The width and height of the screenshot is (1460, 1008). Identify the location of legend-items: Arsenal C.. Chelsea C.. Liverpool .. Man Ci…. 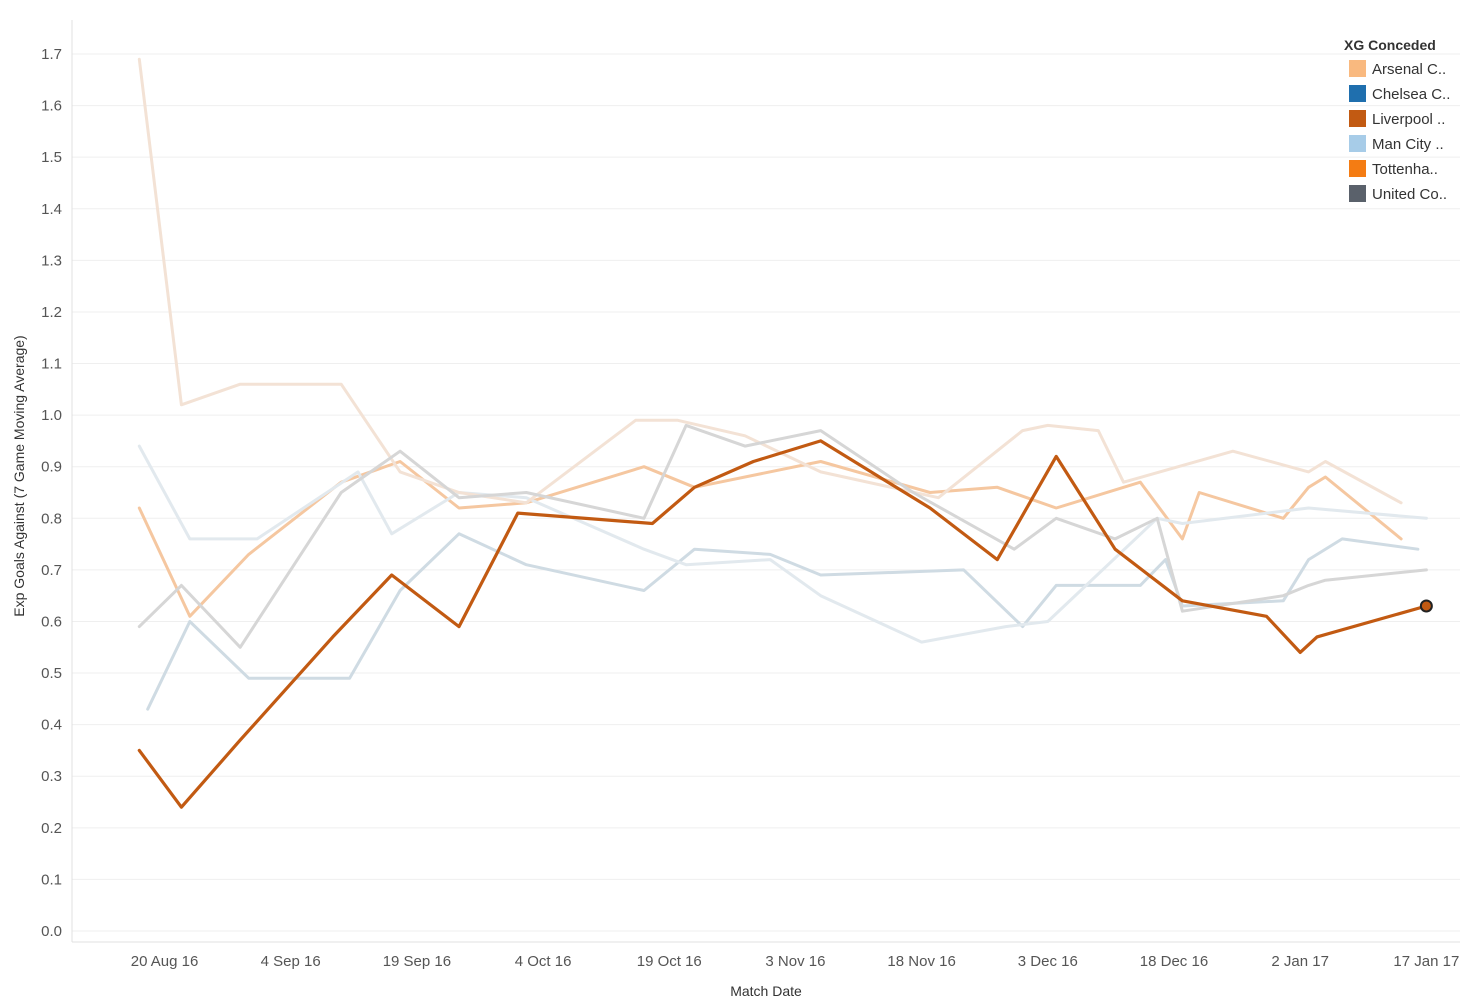
(1399, 131).